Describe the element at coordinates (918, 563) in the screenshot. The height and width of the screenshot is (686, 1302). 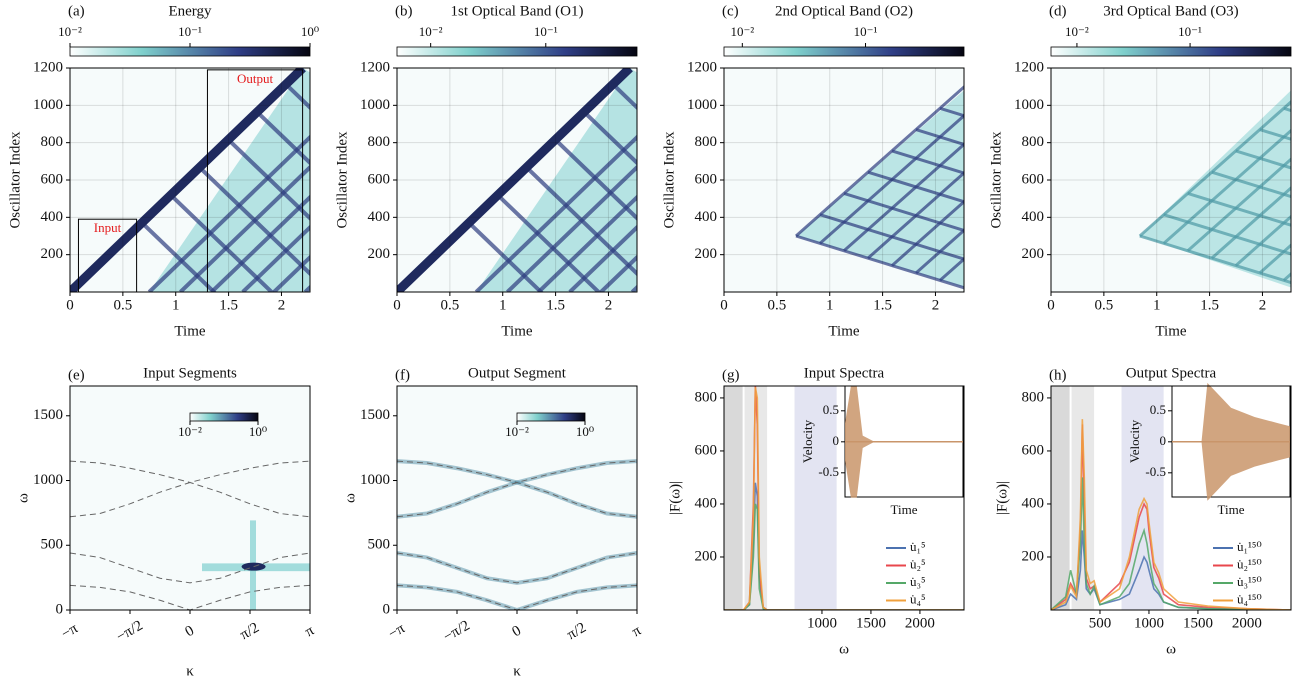
I see `legend-label: u̇₂⁵` at that location.